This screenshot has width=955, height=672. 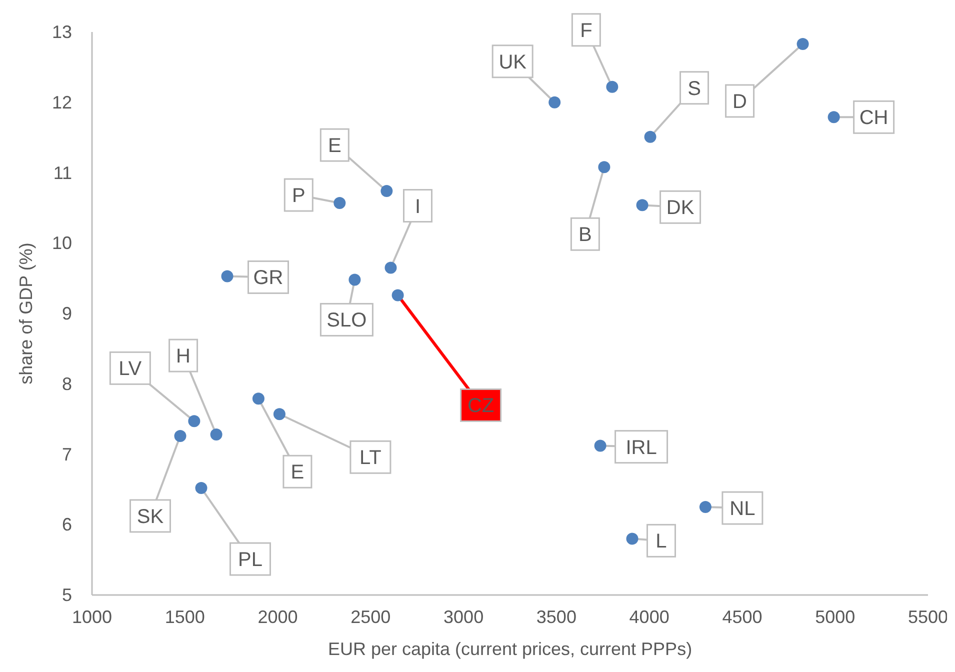 What do you see at coordinates (371, 458) in the screenshot?
I see `annotation: LT` at bounding box center [371, 458].